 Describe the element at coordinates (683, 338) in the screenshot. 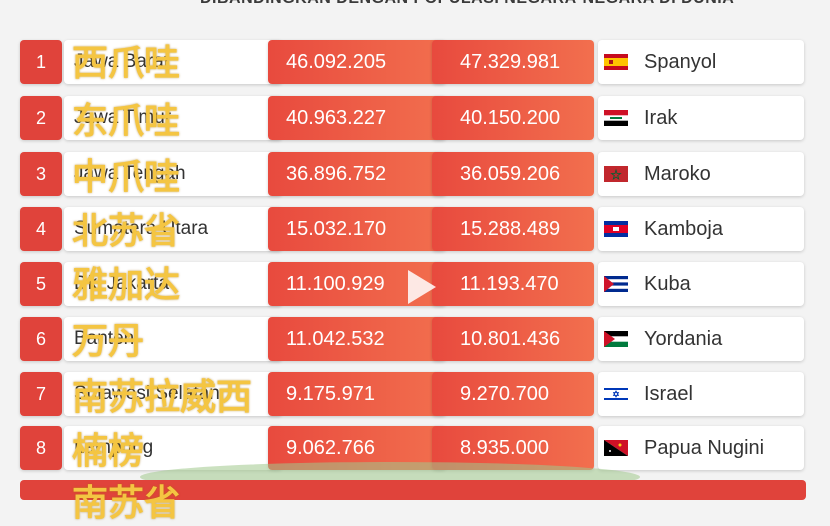

I see `country-name: Yordania` at that location.